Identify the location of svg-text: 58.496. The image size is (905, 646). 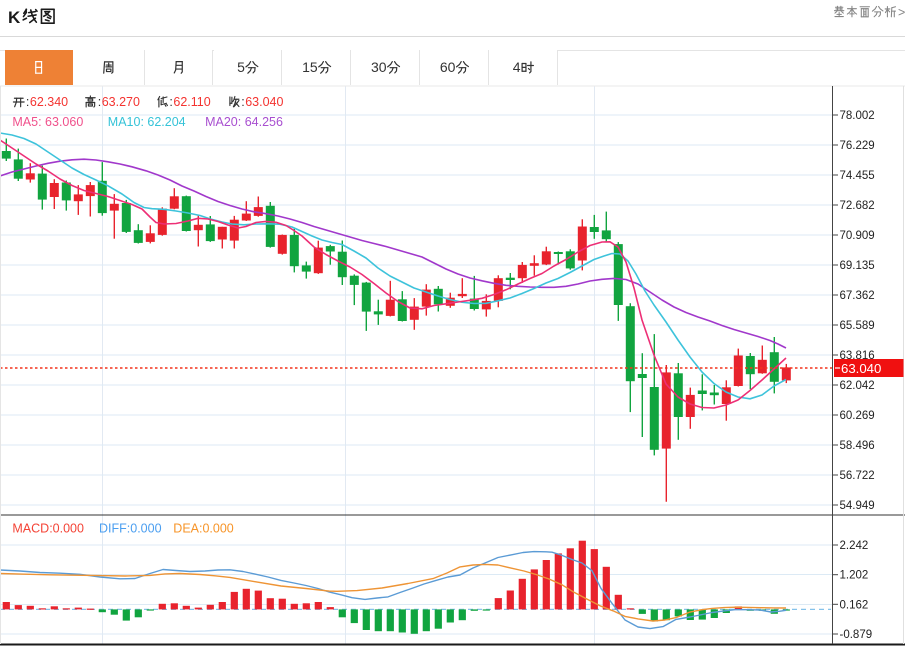
(857, 446).